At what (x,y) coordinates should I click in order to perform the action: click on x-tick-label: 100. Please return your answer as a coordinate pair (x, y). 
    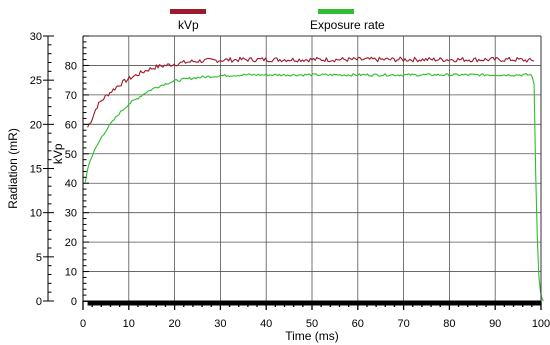
    Looking at the image, I should click on (541, 324).